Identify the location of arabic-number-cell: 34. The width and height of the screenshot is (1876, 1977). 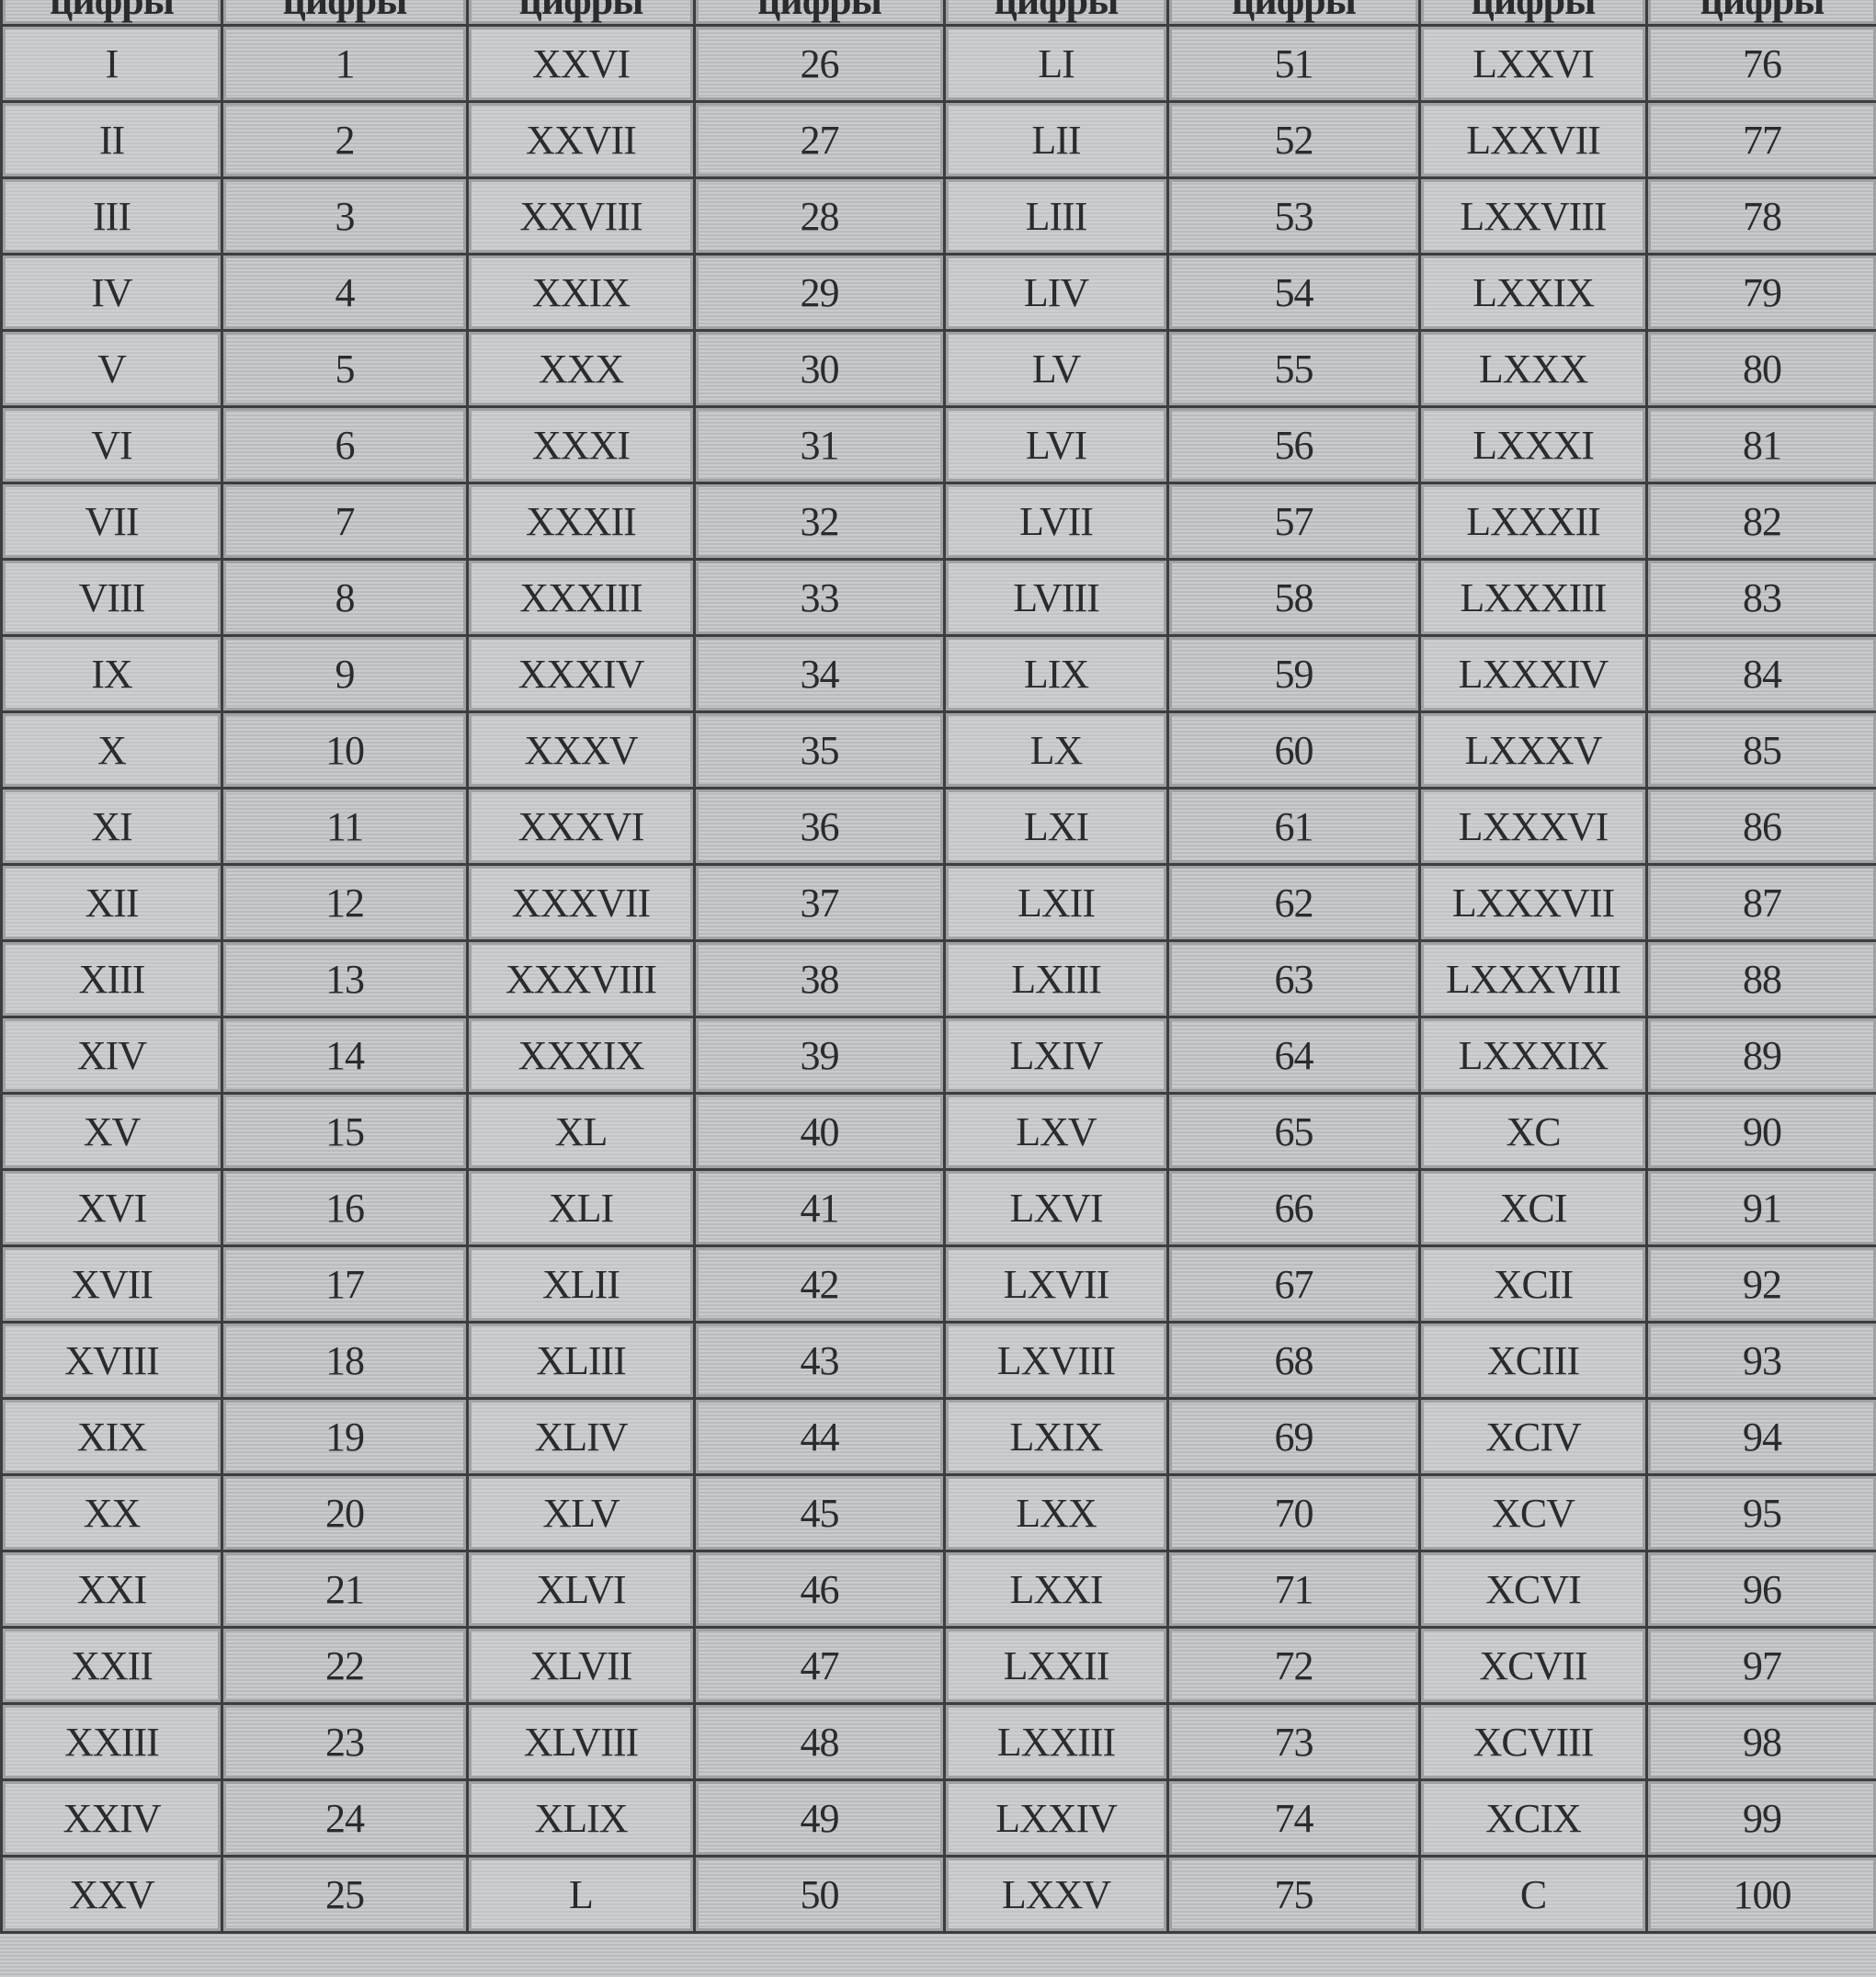
(819, 673).